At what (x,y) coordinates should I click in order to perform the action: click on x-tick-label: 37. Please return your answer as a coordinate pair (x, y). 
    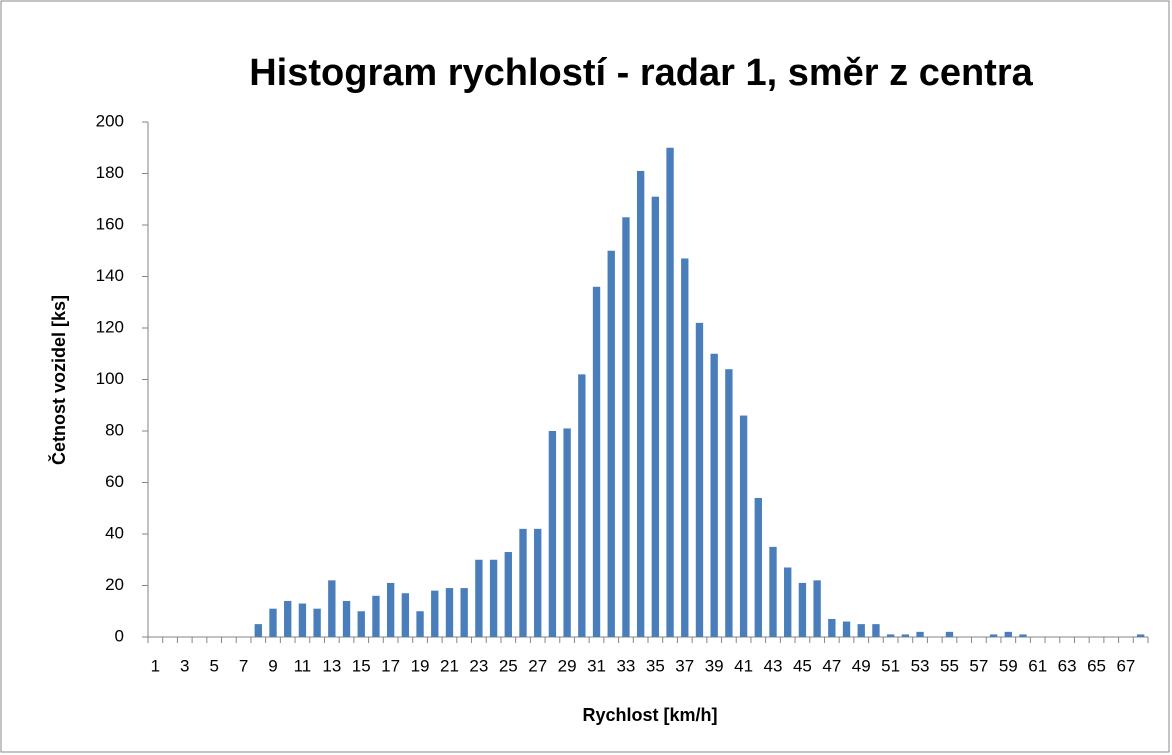
    Looking at the image, I should click on (684, 665).